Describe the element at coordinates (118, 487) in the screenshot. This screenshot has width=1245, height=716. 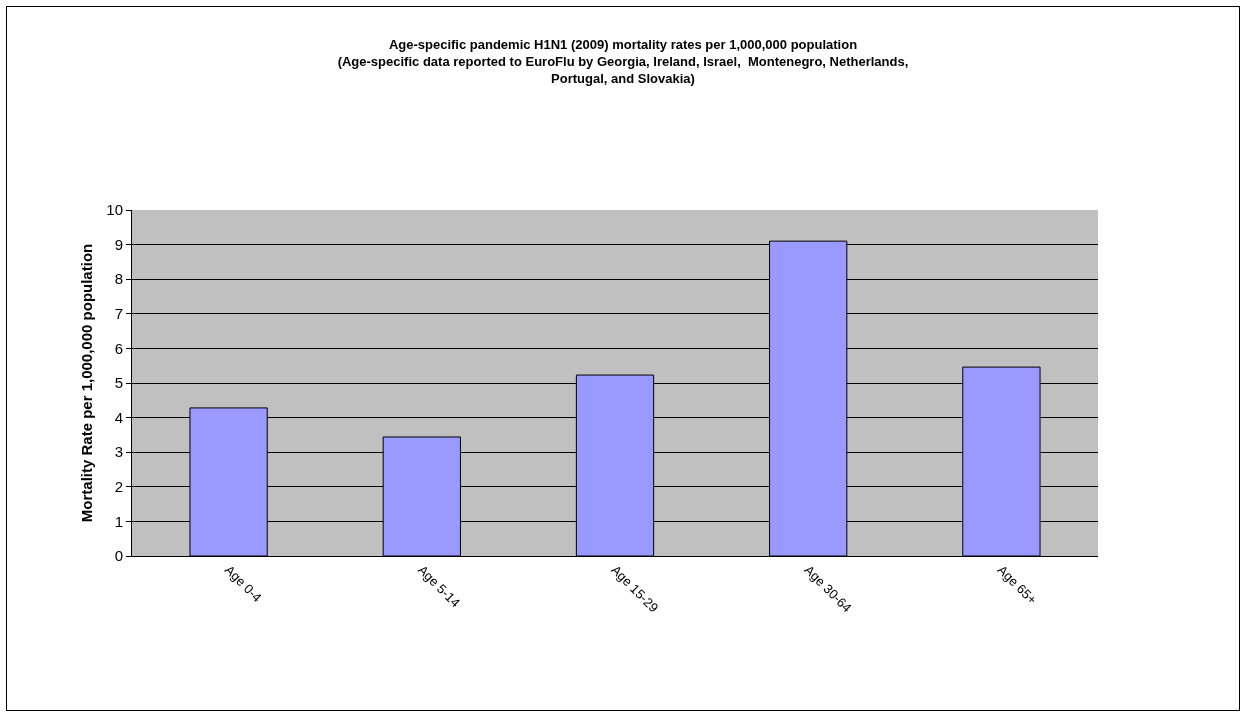
I see `y-tick-label: 2` at that location.